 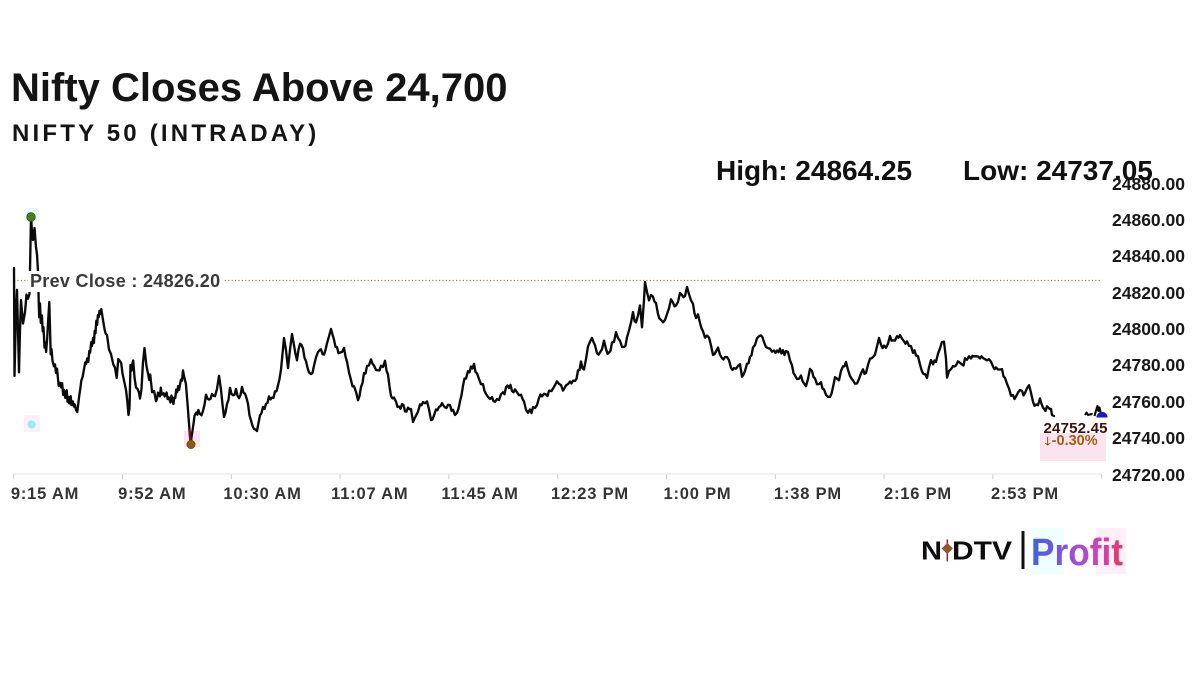 I want to click on svg-text: DTV, so click(x=982, y=551).